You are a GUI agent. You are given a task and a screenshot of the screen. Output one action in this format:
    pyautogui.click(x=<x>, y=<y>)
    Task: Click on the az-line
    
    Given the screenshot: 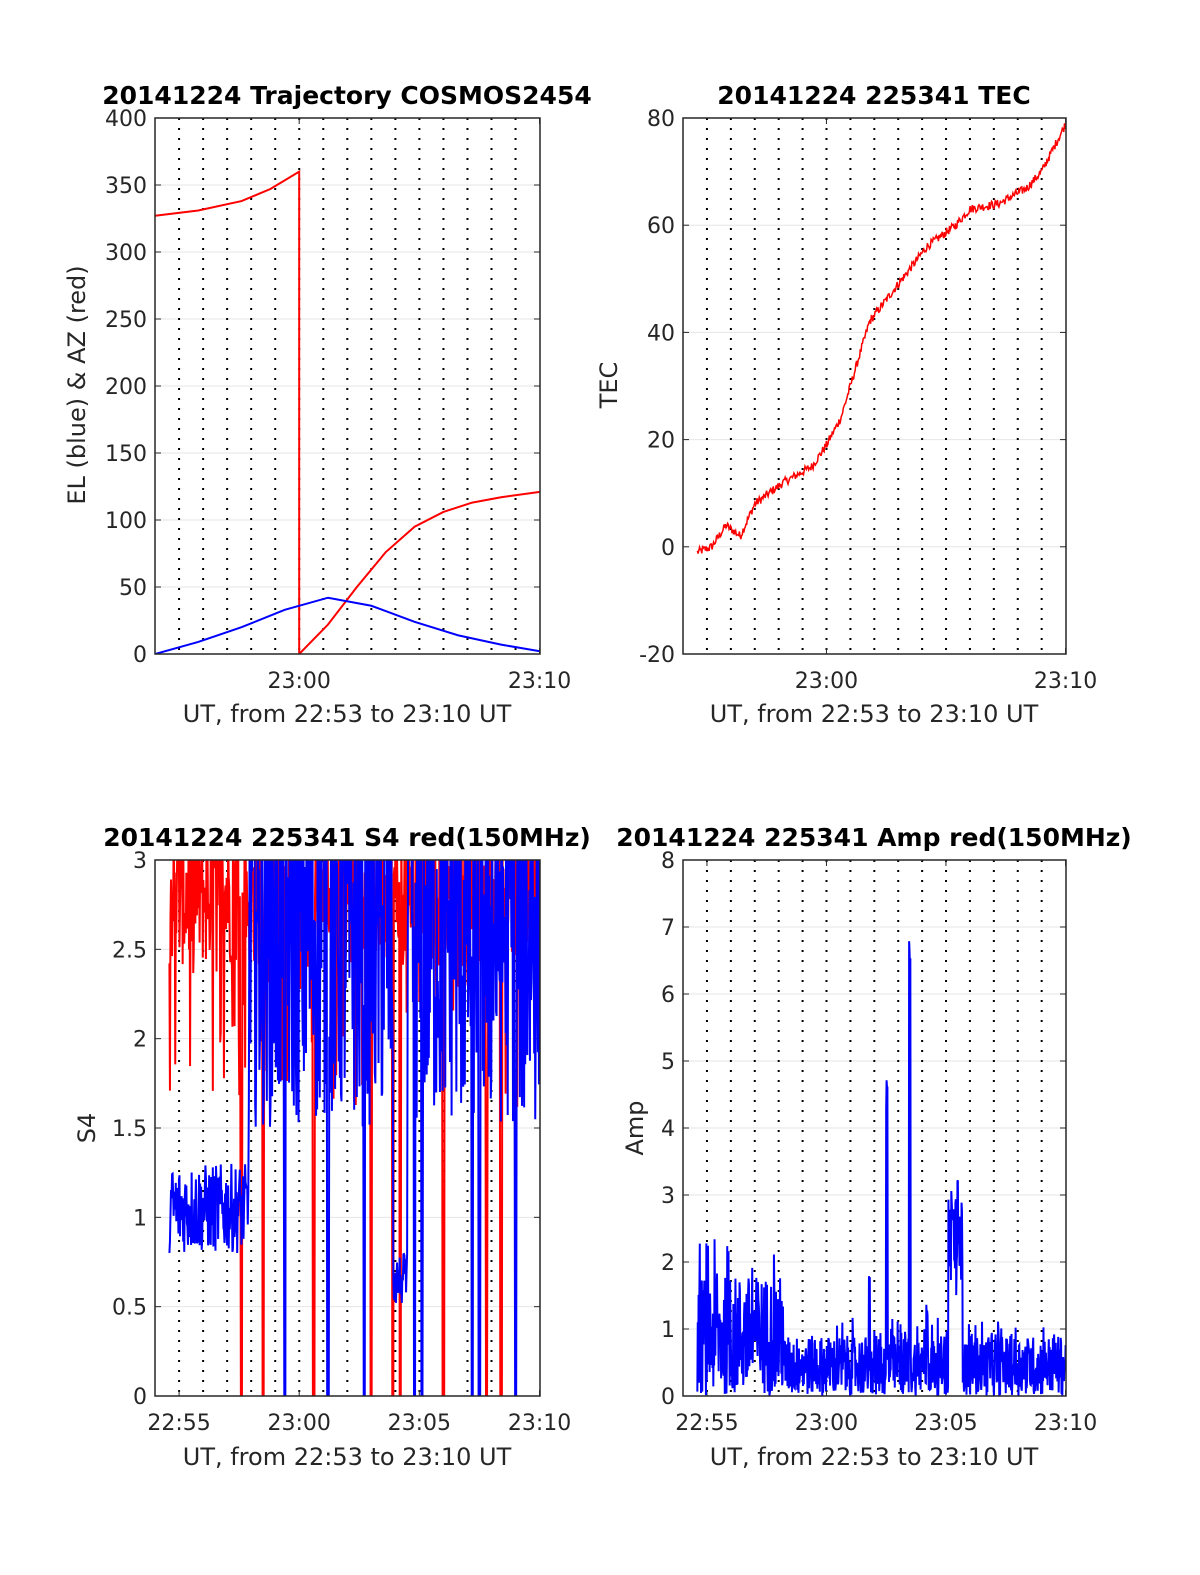 What is the action you would take?
    pyautogui.click(x=347, y=411)
    